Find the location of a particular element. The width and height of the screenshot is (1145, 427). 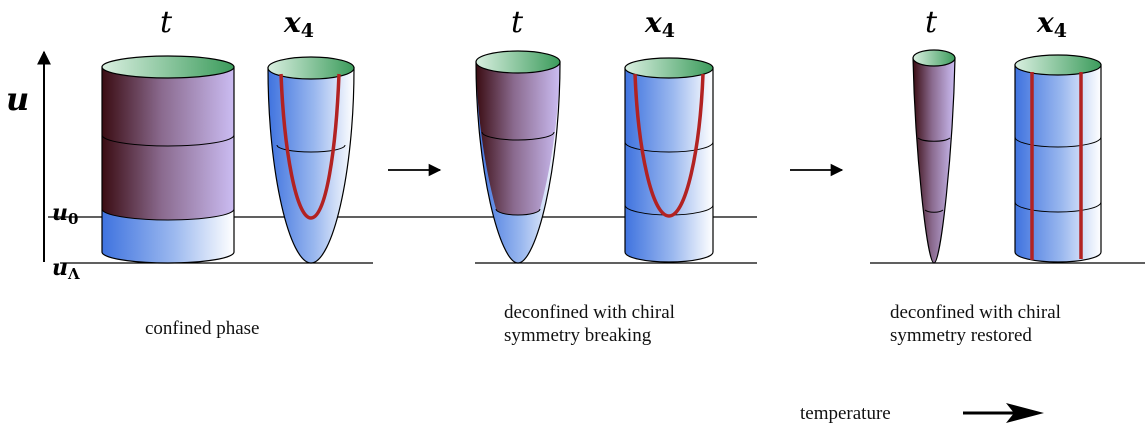

panel-confined: t x4 is located at coordinates (228, 134).